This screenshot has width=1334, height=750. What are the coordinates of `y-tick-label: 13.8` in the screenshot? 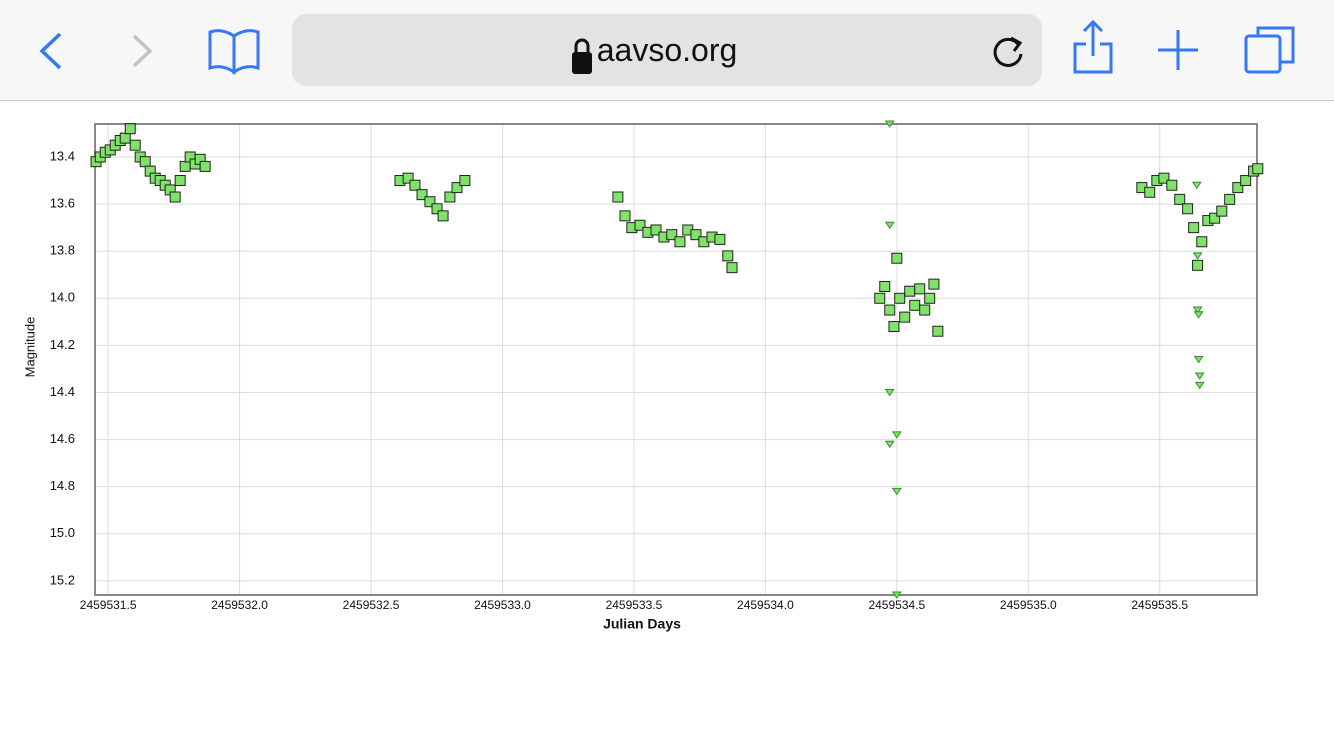 It's located at (62, 250).